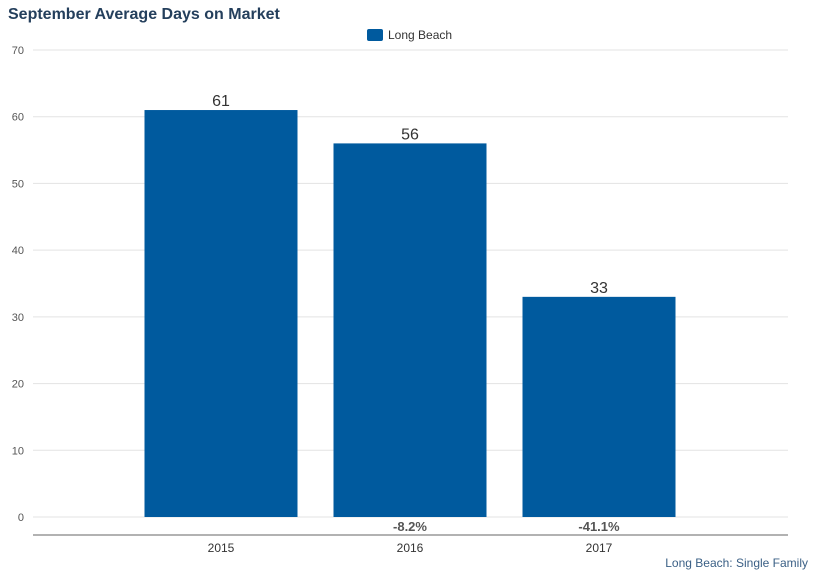  I want to click on chart-title: September Average Days on Market, so click(144, 14).